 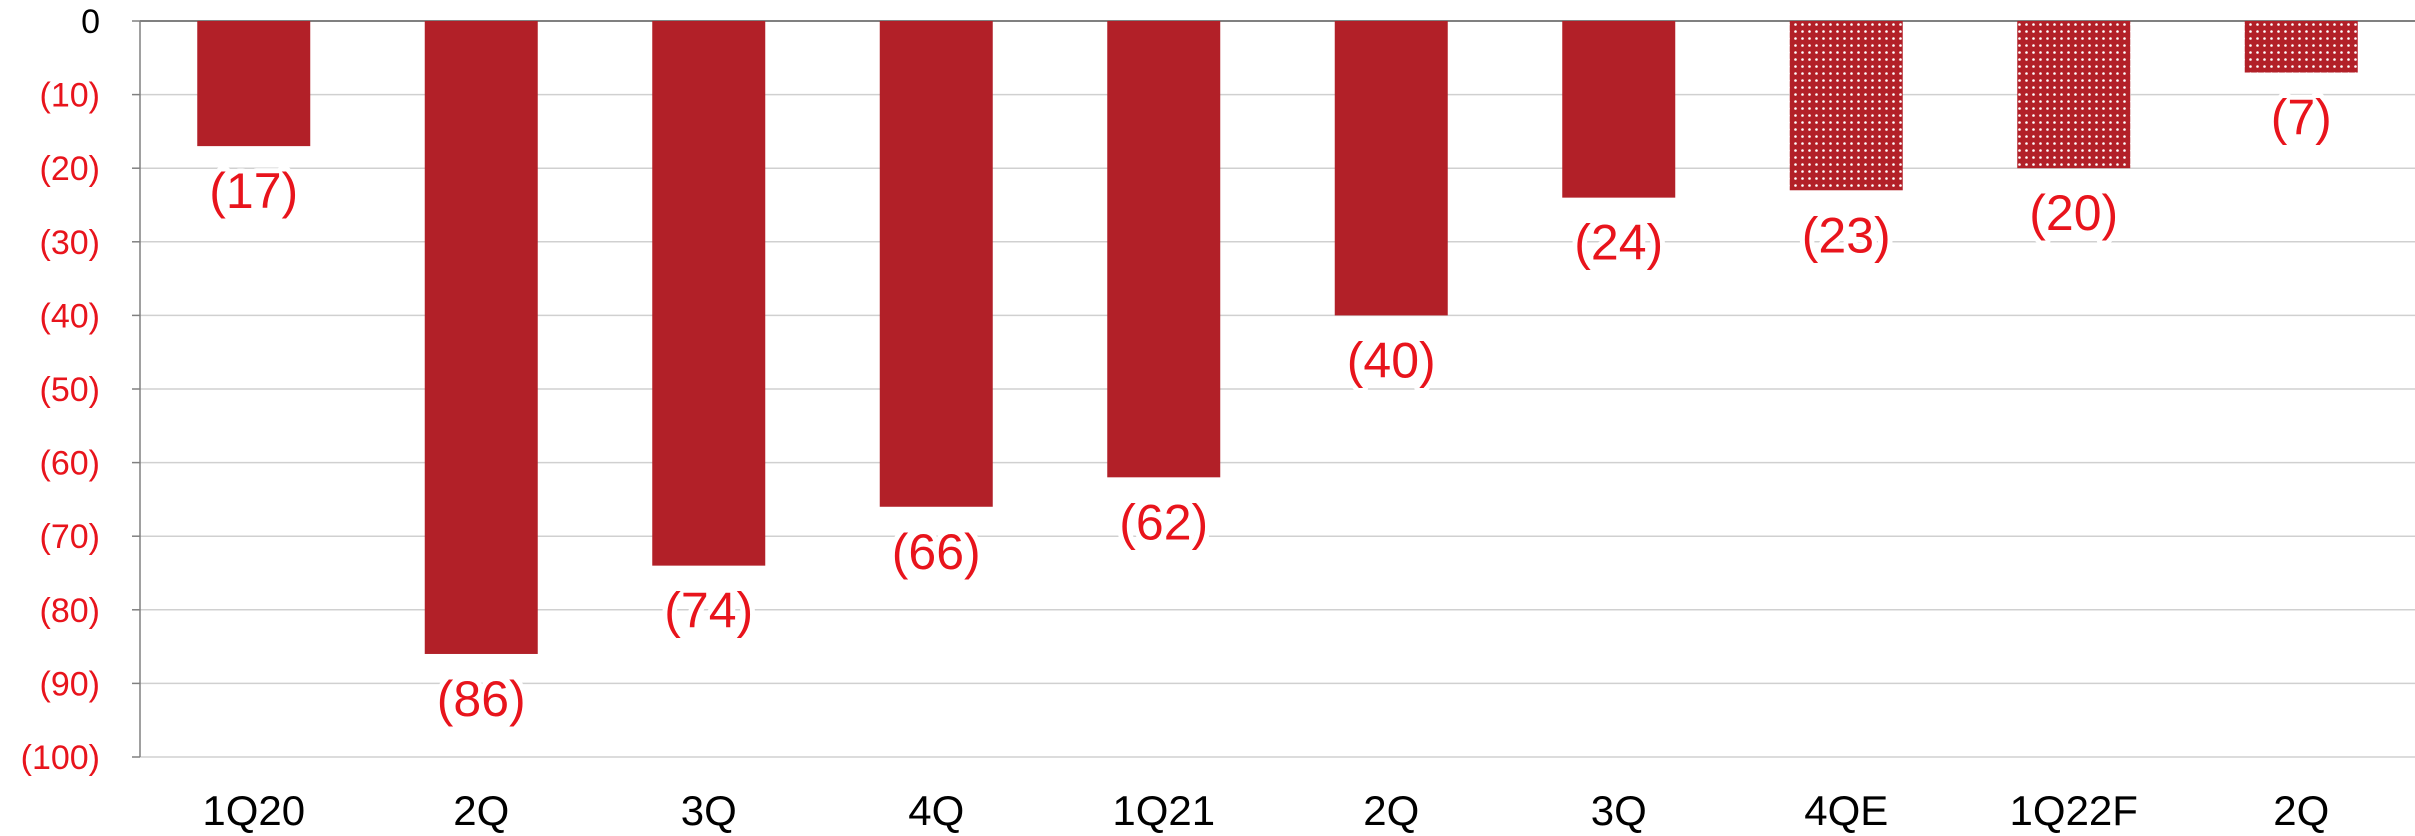 I want to click on x-tick-label: 1Q22F, so click(x=2074, y=810).